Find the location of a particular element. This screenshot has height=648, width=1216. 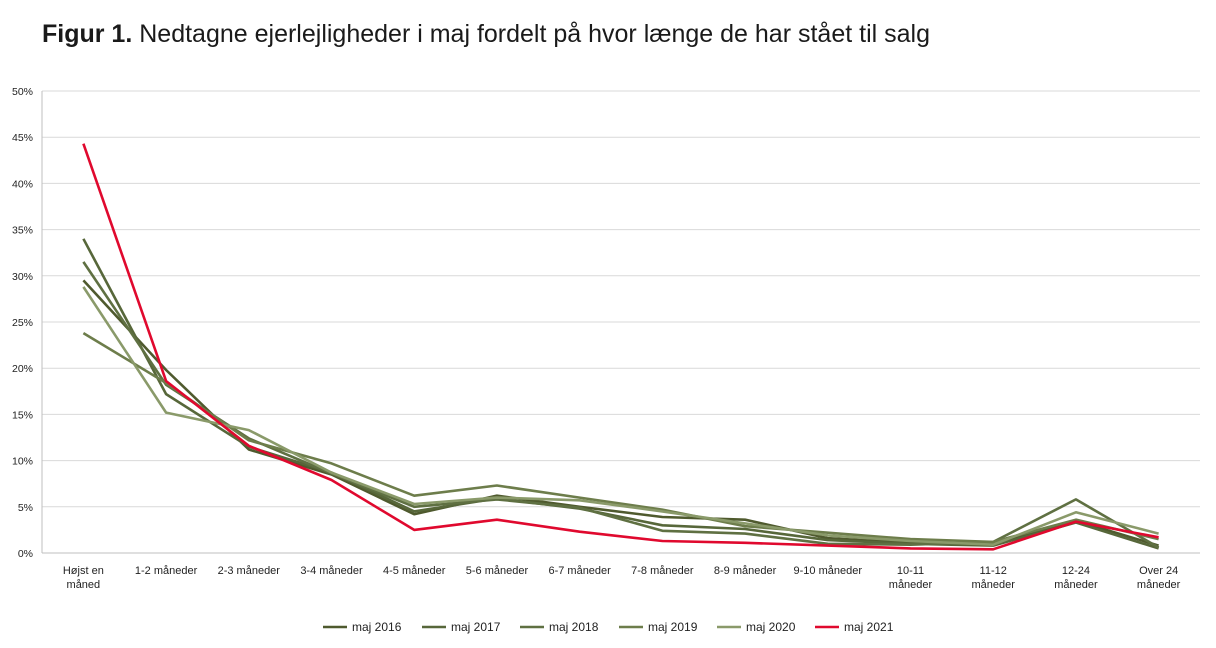

x-tick-label: 8-9 måneder is located at coordinates (745, 571).